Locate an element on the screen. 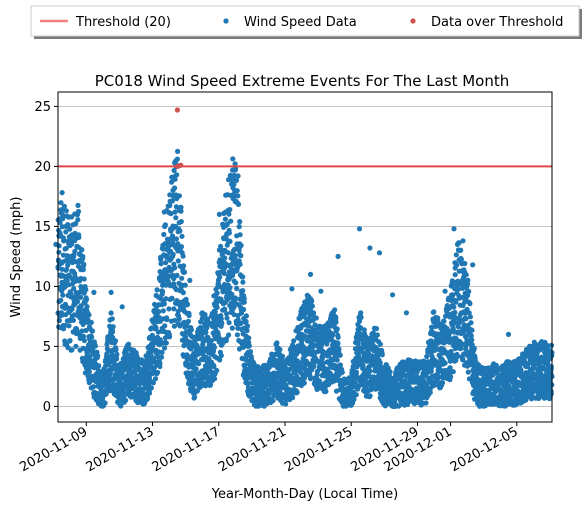  legend-box is located at coordinates (305, 21).